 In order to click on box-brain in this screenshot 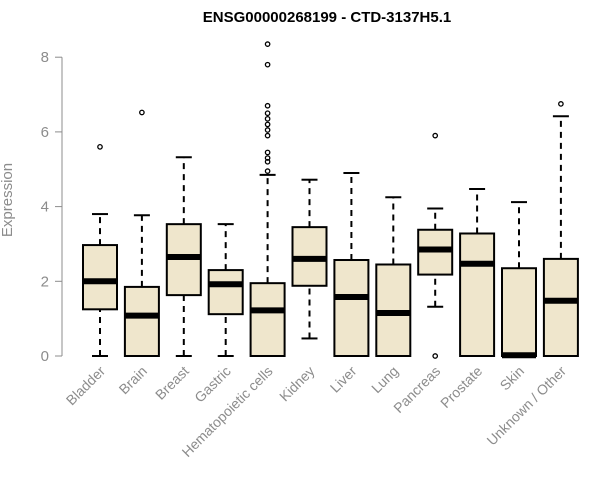, I will do `click(141, 233)`.